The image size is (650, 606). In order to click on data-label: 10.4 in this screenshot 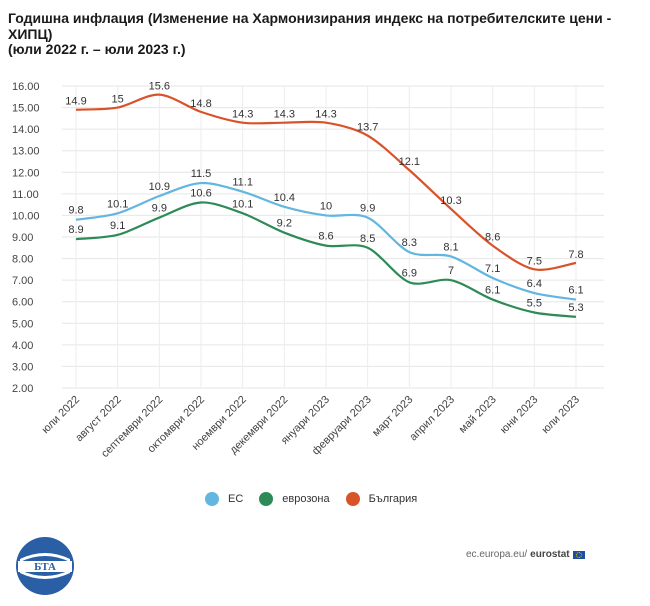, I will do `click(284, 198)`.